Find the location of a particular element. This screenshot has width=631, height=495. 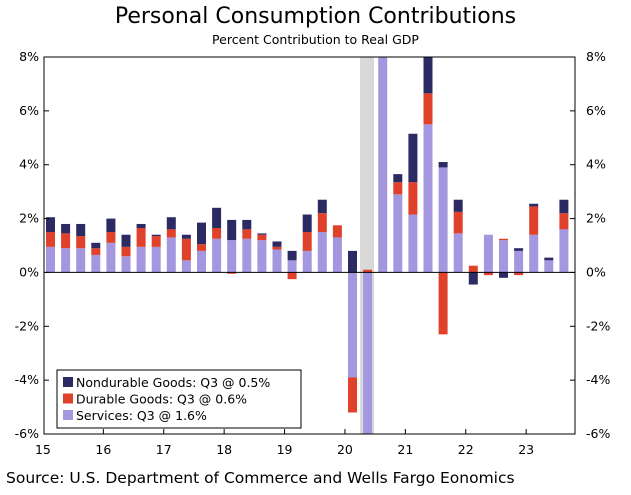

bar-durable-18Q4 is located at coordinates (277, 248).